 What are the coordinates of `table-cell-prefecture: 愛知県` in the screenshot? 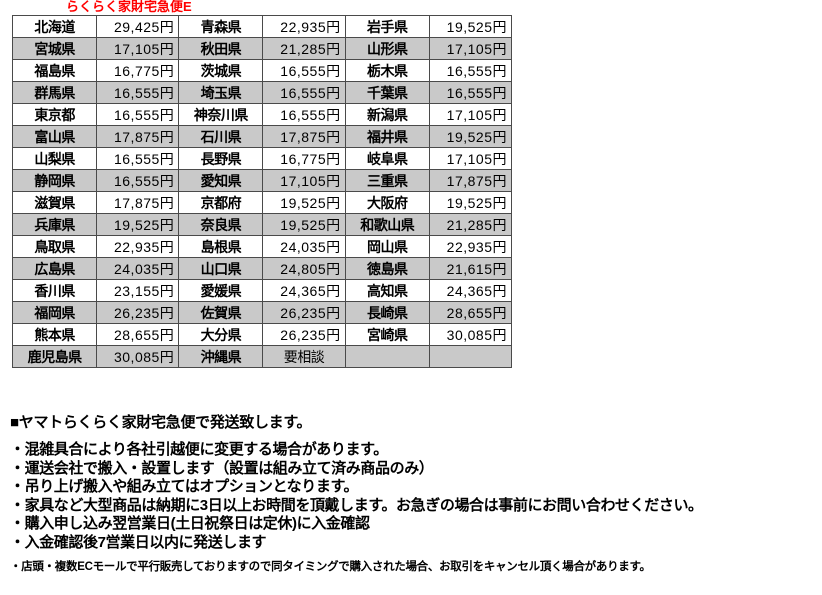 It's located at (221, 180).